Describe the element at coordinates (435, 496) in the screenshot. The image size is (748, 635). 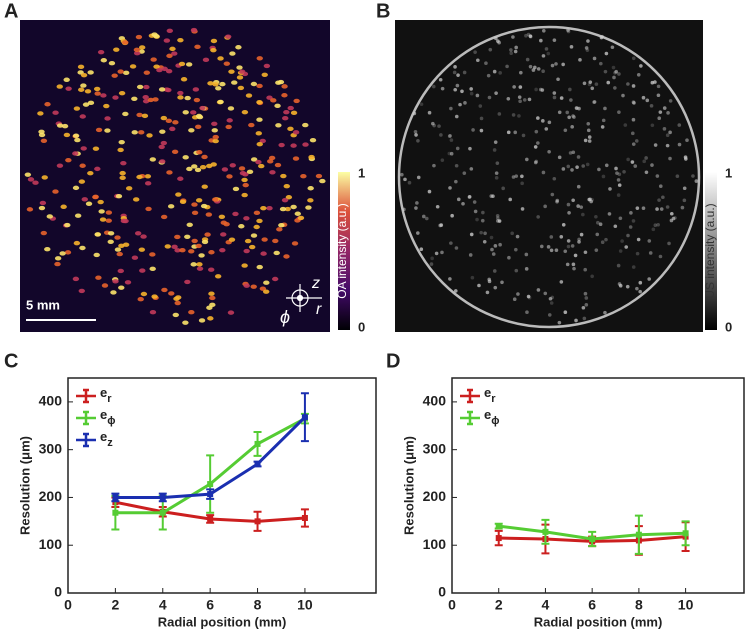
I see `y-tick-label: 200` at that location.